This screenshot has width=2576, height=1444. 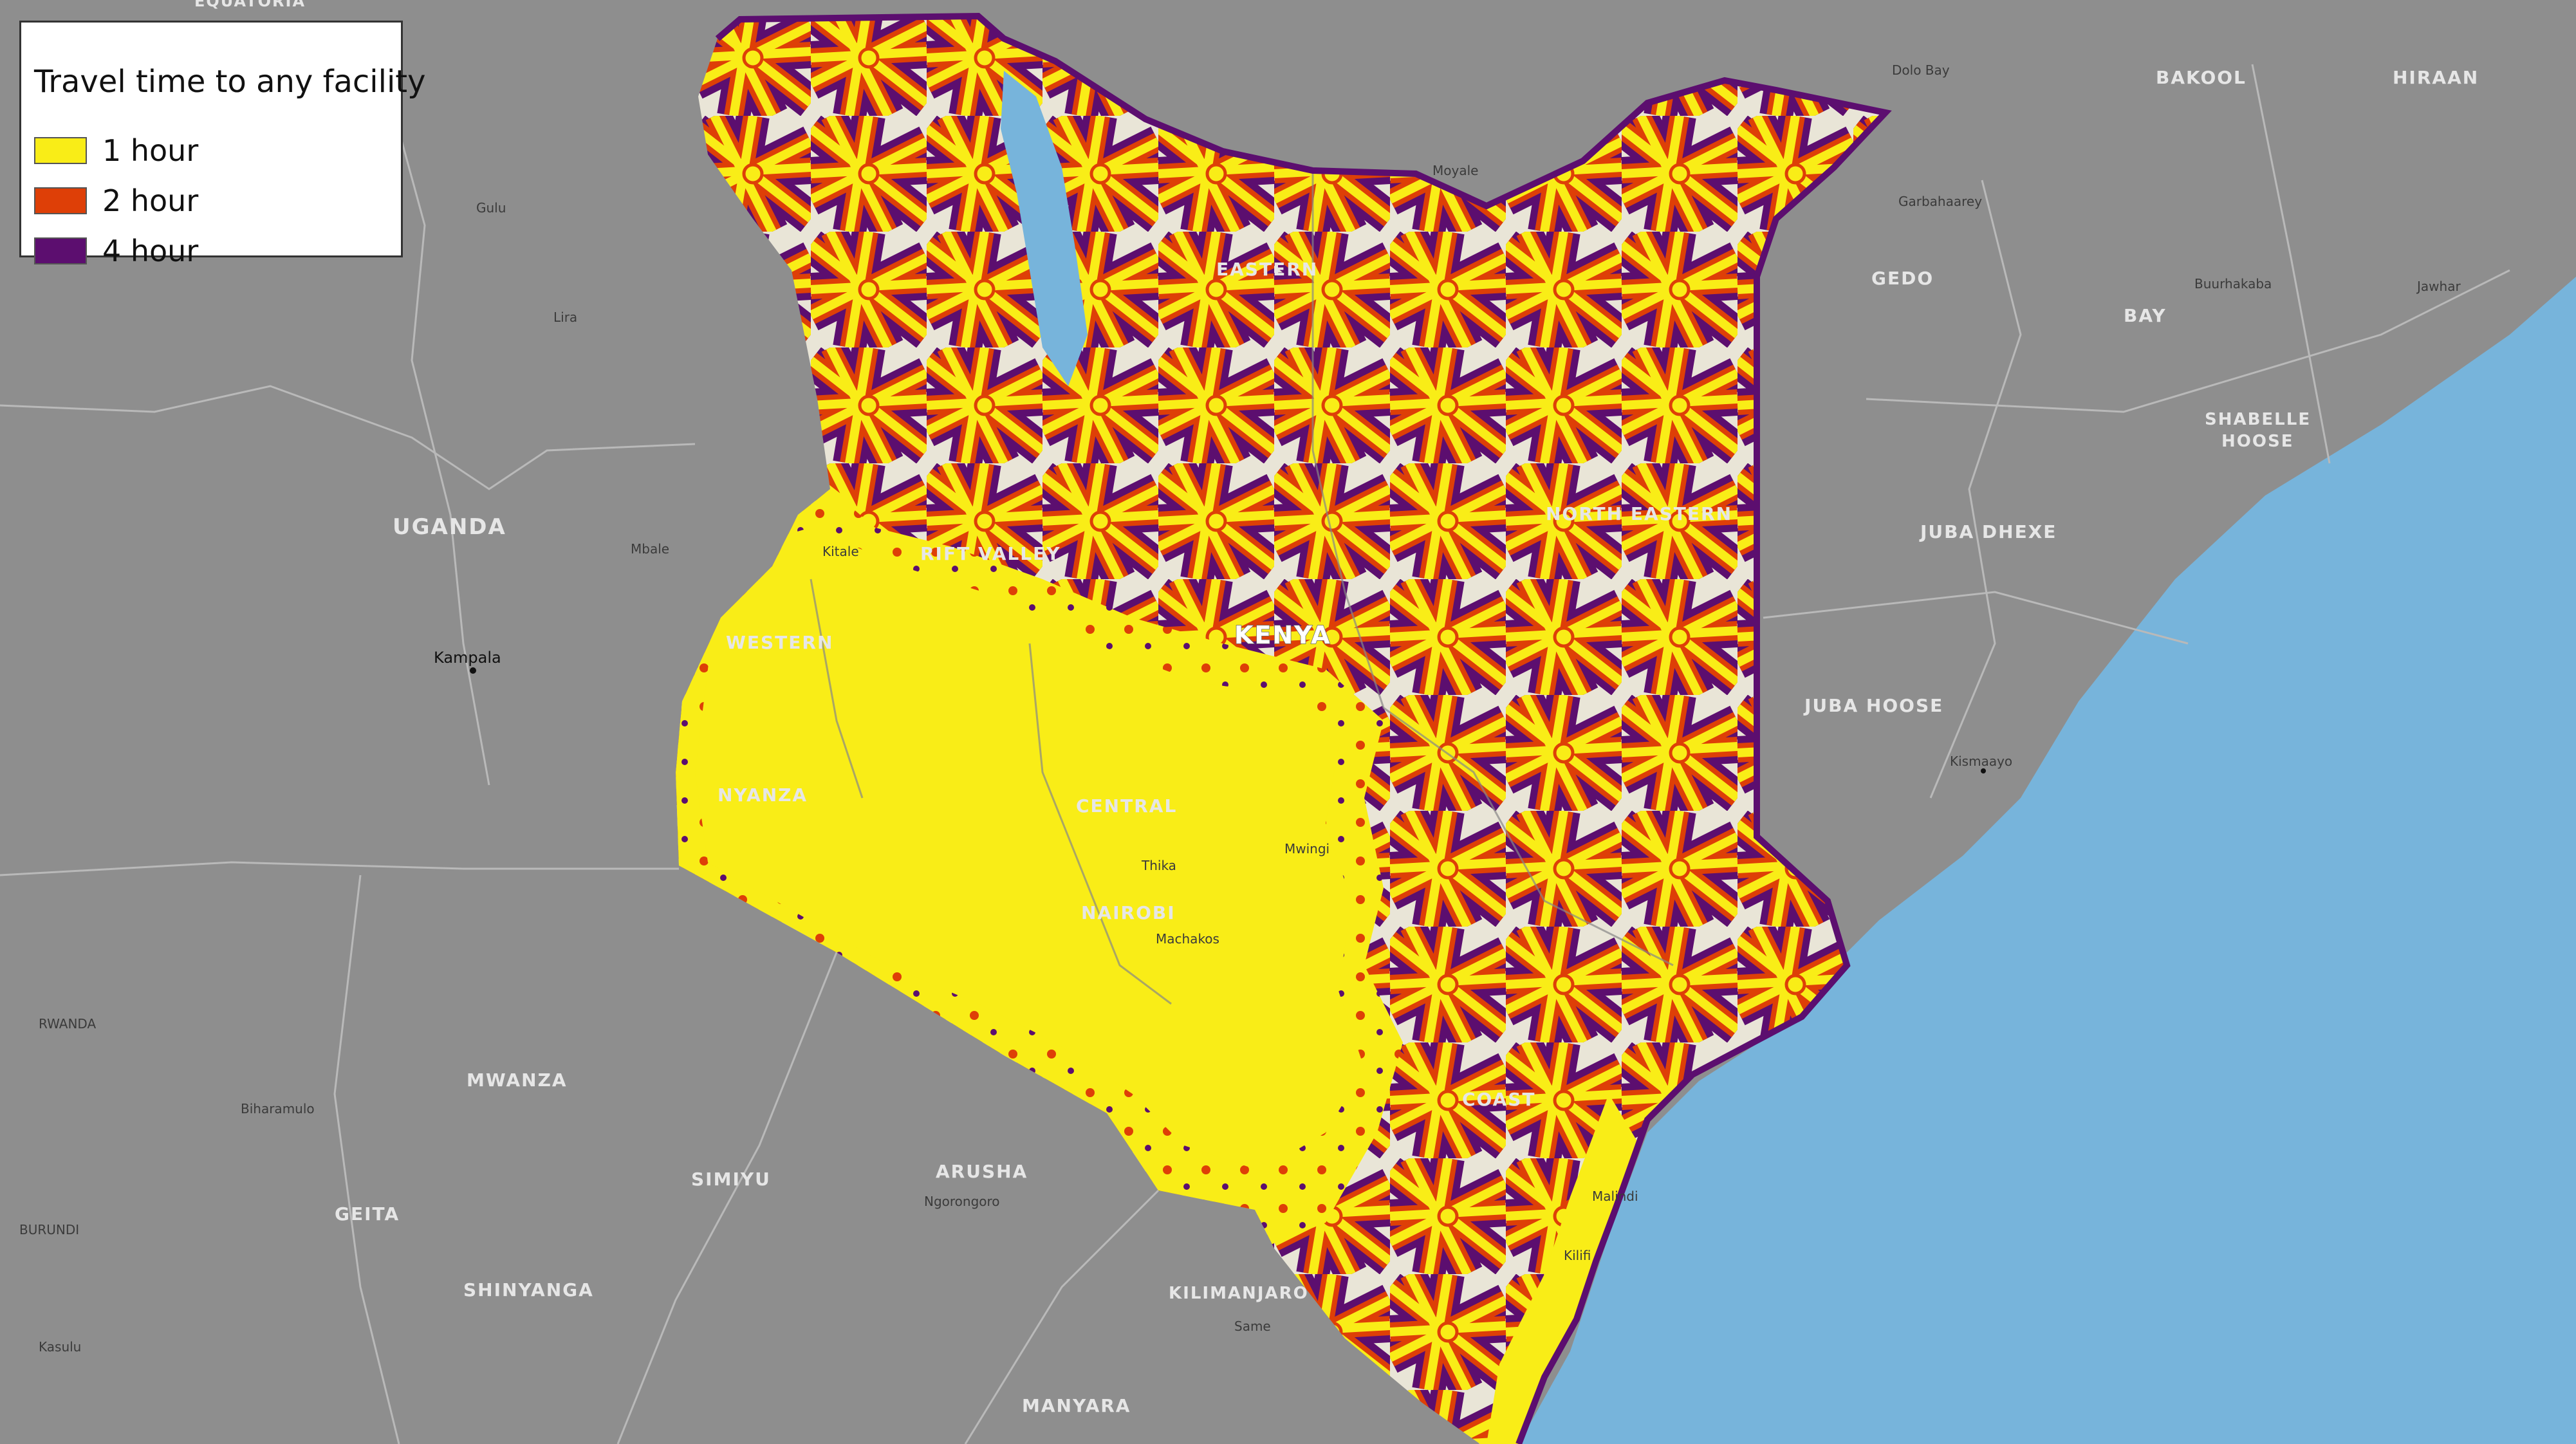 What do you see at coordinates (1988, 532) in the screenshot?
I see `label-juba-dhexe: JUBA DHEXE` at bounding box center [1988, 532].